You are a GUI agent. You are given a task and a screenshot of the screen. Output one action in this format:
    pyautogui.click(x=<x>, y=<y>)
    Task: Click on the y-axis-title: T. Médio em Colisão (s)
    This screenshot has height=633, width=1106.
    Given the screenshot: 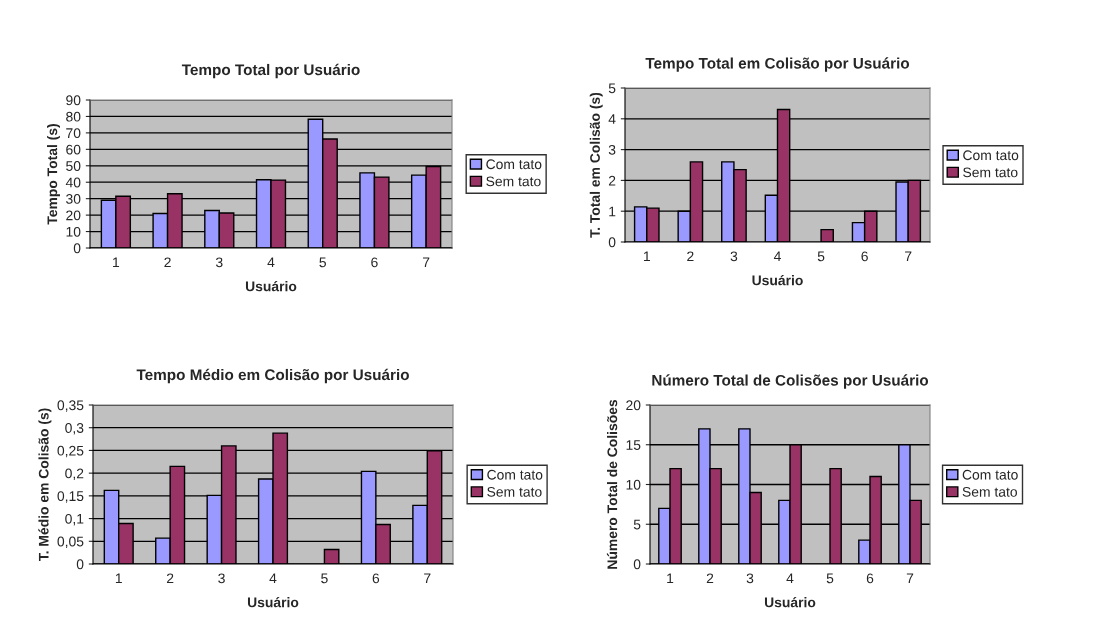 What is the action you would take?
    pyautogui.click(x=45, y=485)
    